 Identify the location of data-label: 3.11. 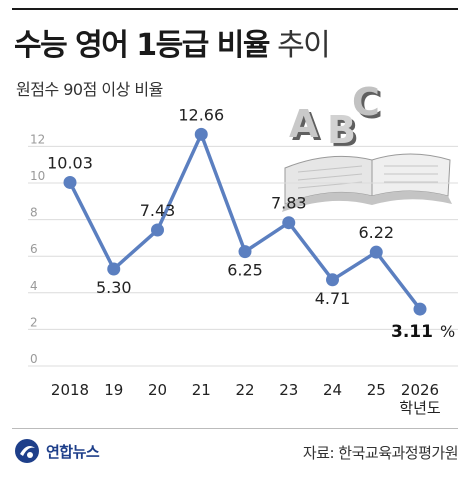
(412, 332).